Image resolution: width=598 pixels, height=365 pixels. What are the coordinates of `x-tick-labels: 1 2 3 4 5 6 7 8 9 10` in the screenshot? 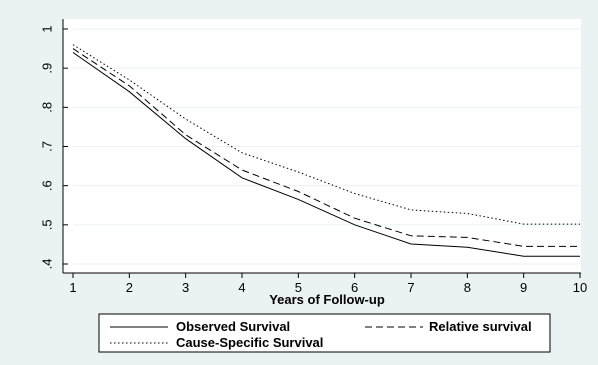 It's located at (328, 287).